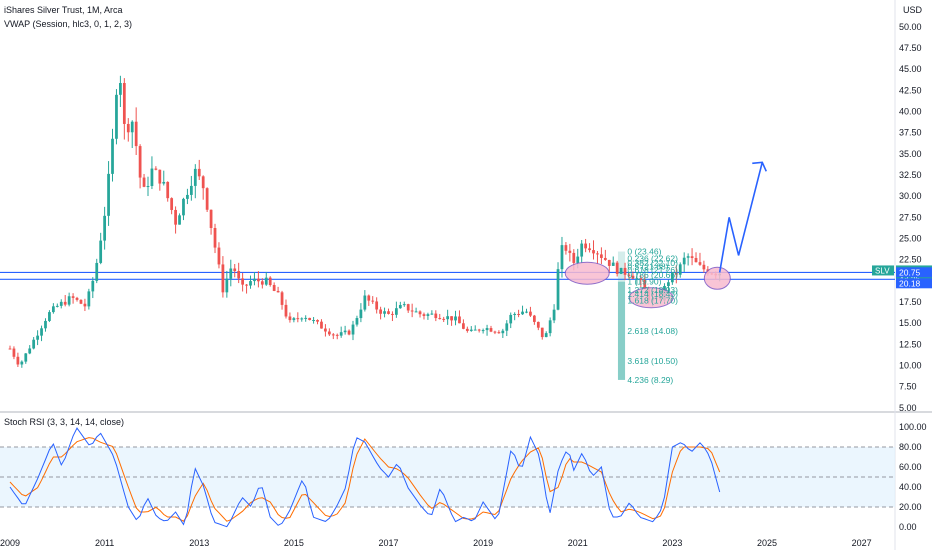 Image resolution: width=932 pixels, height=550 pixels. I want to click on price-tick-label: 7.50, so click(908, 387).